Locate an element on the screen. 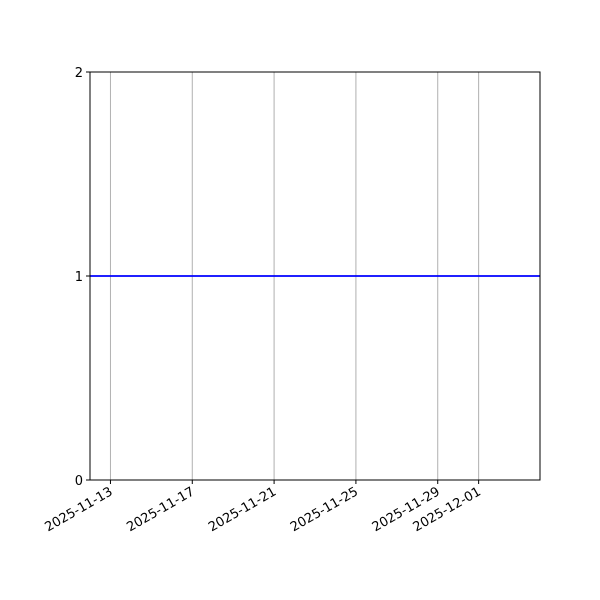  y-tick-label: 0 is located at coordinates (79, 481).